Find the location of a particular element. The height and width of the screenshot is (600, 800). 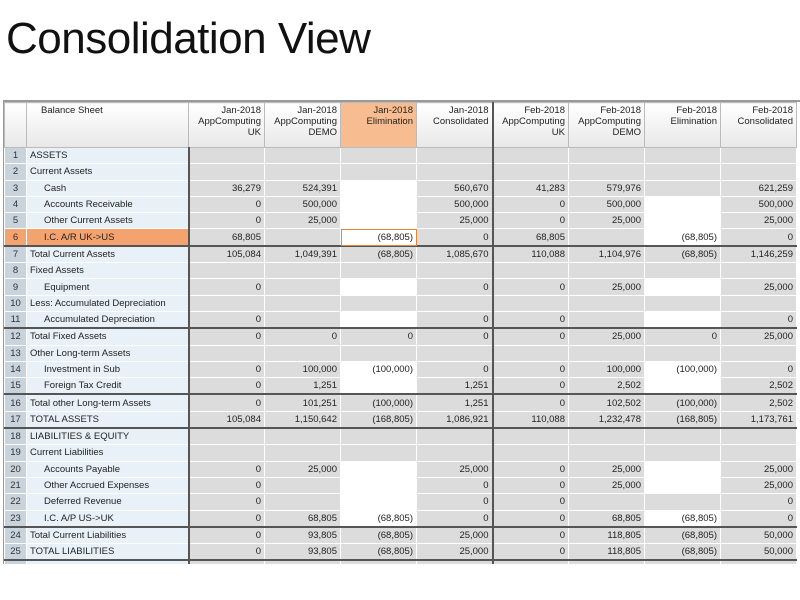

row-label-cell: Equipment is located at coordinates (108, 287).